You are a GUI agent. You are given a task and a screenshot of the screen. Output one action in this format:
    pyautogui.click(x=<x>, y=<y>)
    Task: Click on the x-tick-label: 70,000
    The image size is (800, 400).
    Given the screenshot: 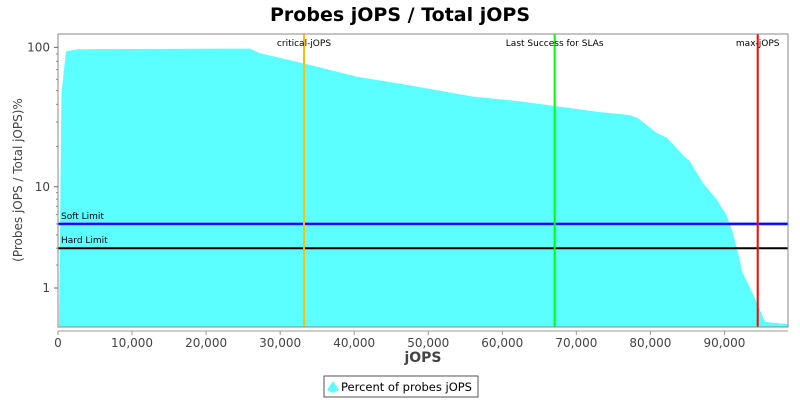 What is the action you would take?
    pyautogui.click(x=576, y=343)
    